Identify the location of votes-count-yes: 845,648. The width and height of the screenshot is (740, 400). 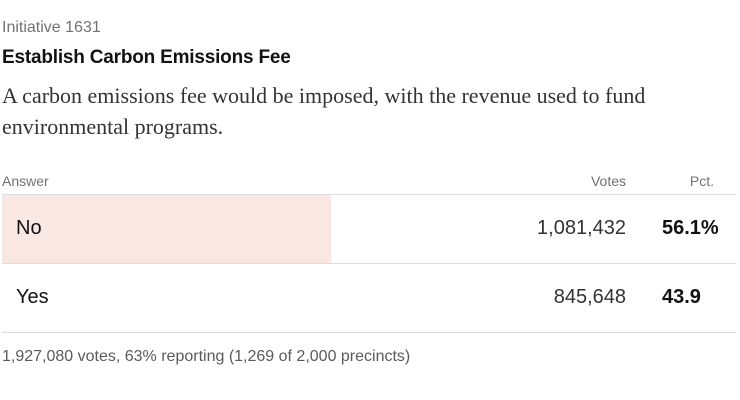
(589, 297).